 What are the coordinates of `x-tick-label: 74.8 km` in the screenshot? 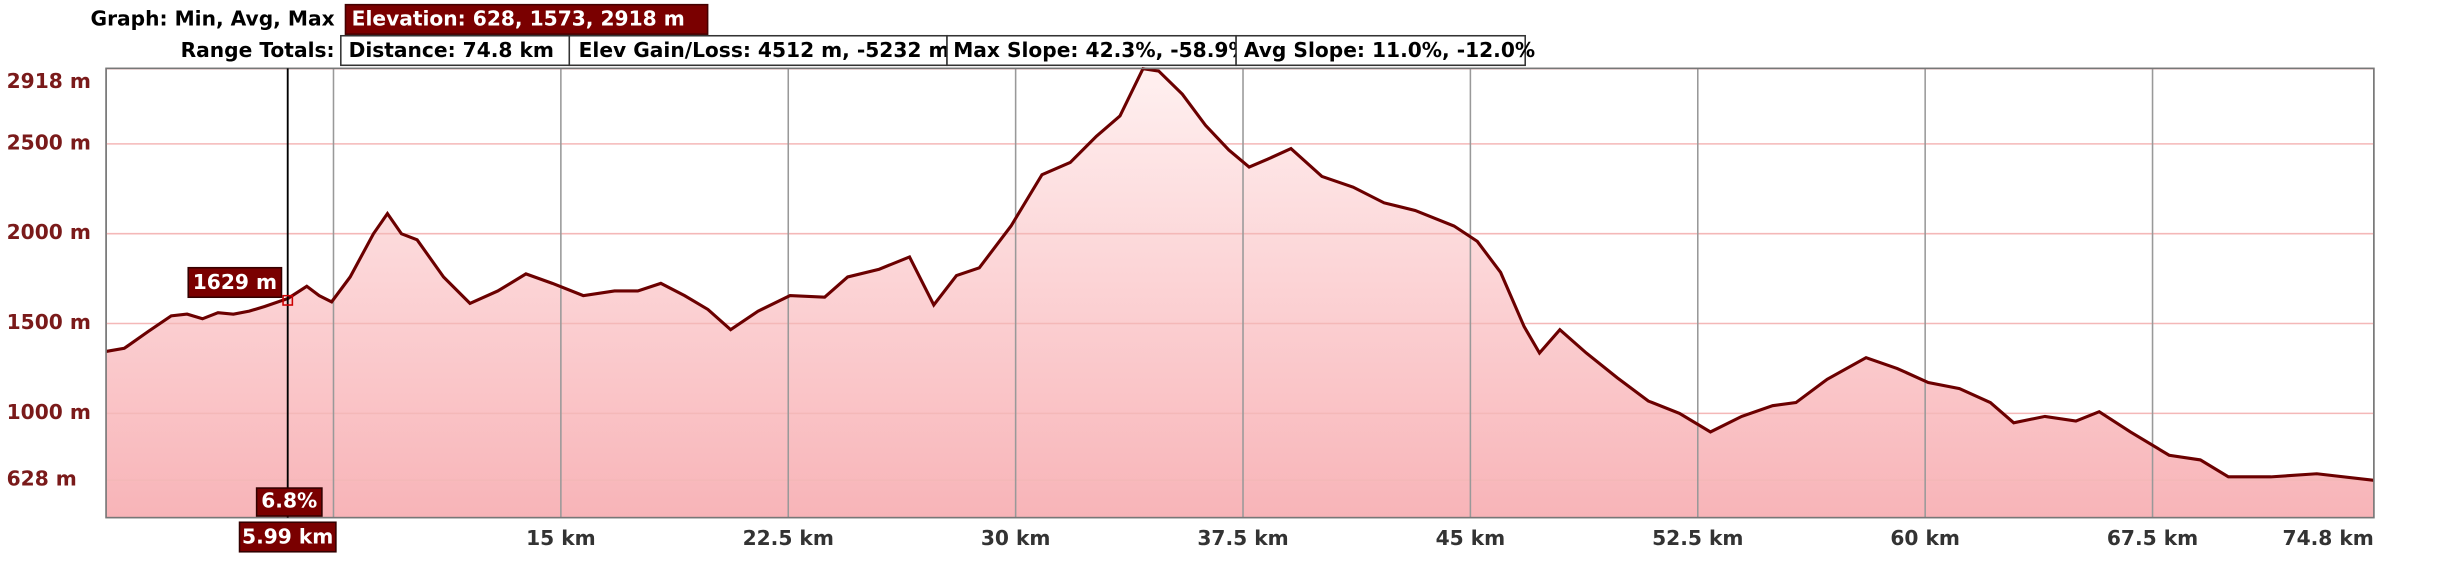 It's located at (2328, 538).